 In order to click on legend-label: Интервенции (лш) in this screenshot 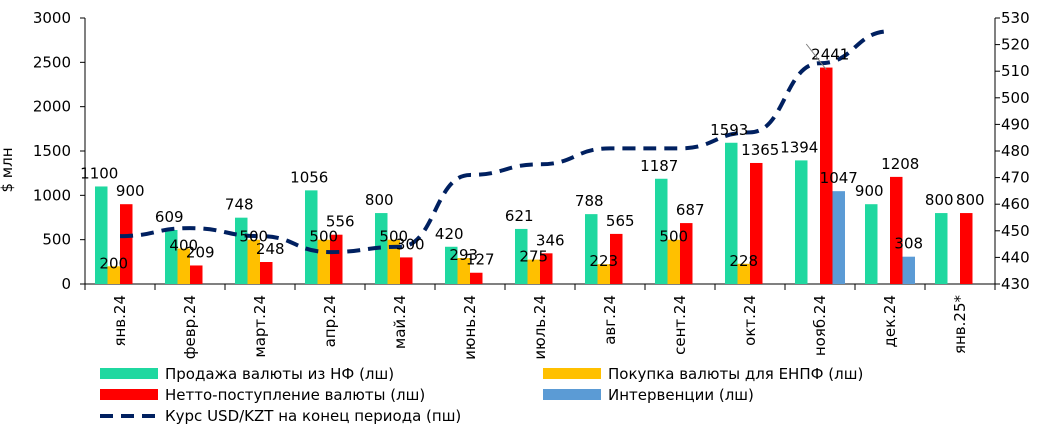, I will do `click(681, 395)`.